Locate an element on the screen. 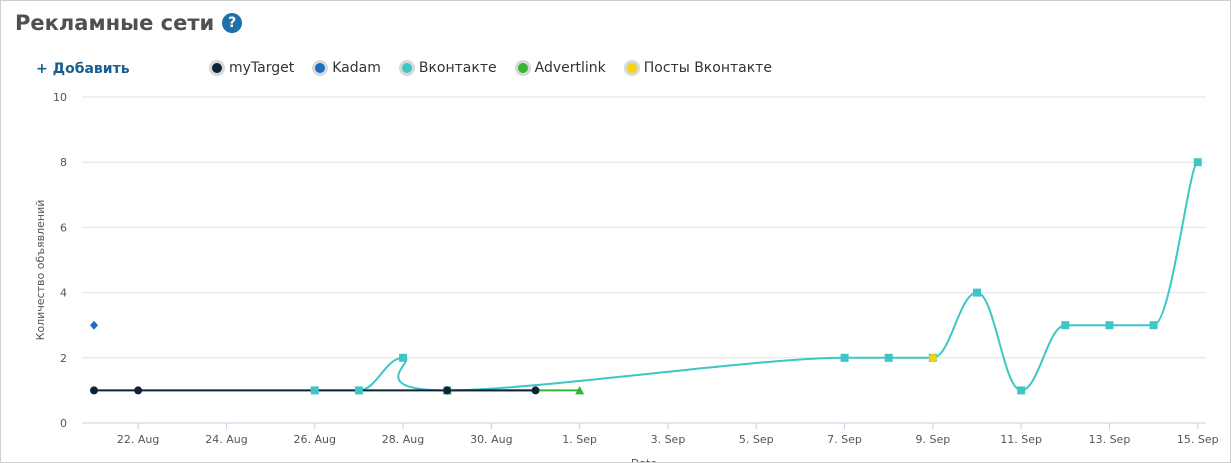 This screenshot has width=1231, height=463. legend-label: Посты Вконтакте is located at coordinates (707, 68).